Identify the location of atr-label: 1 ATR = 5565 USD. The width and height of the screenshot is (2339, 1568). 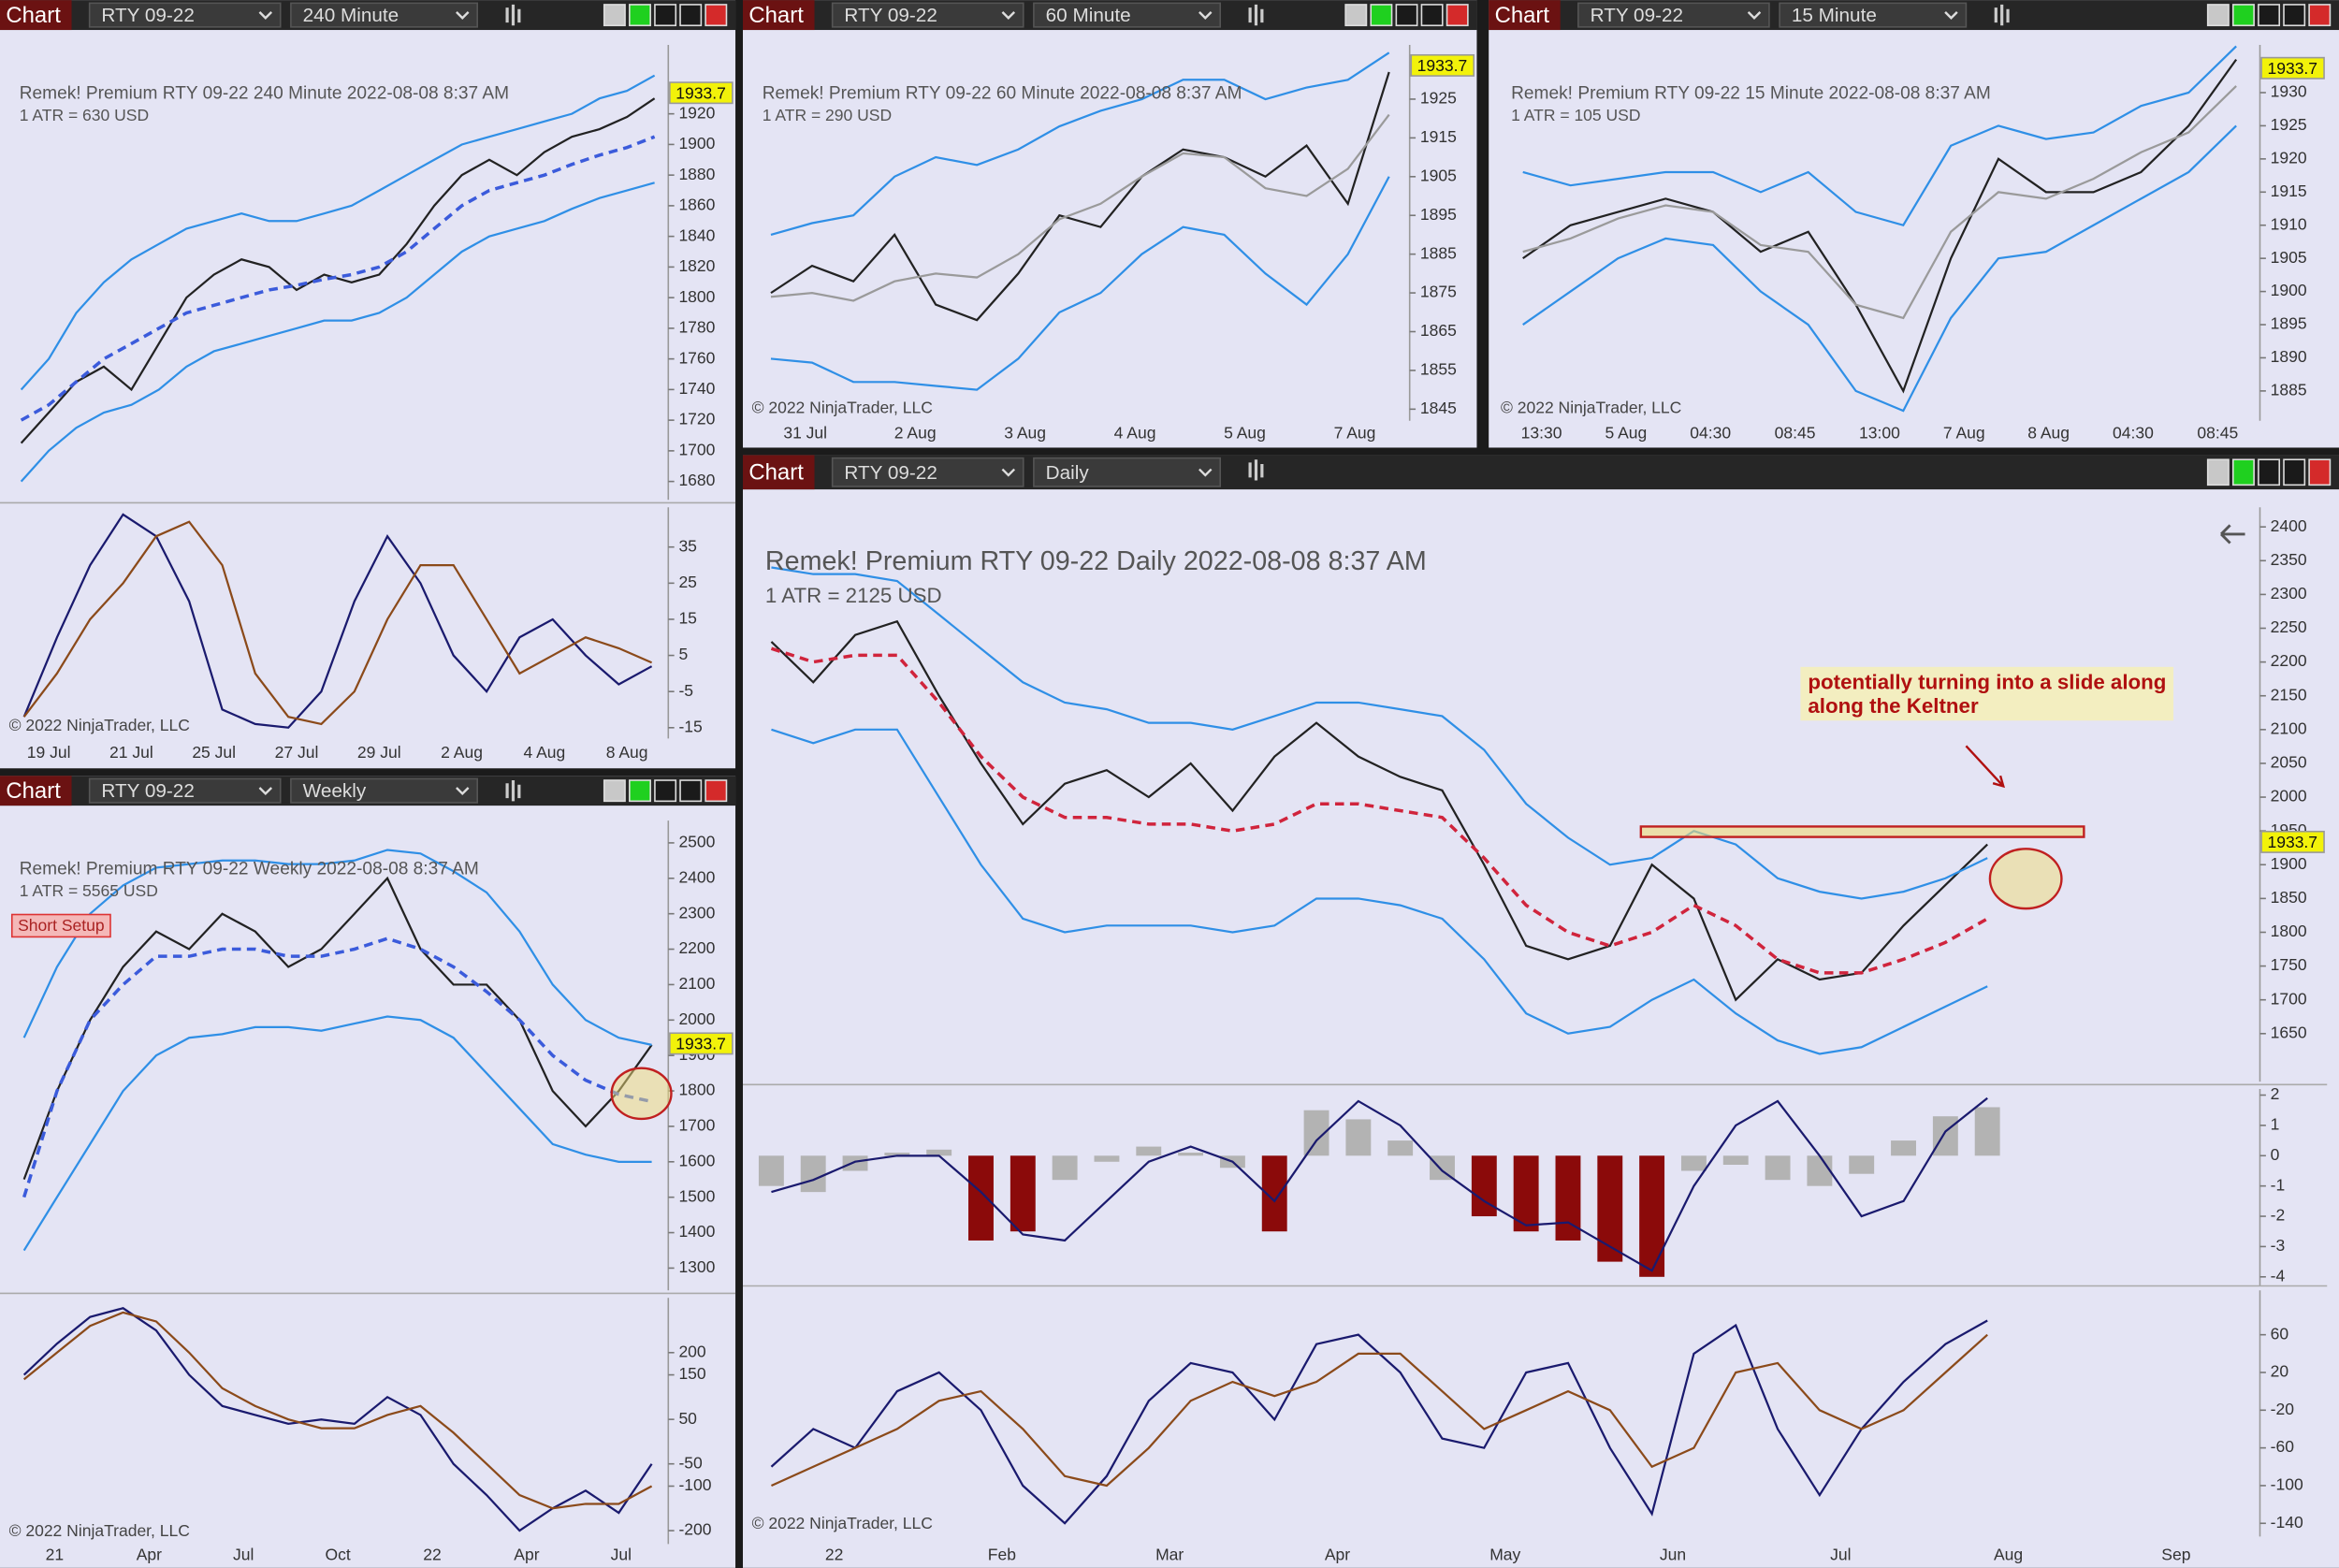
(89, 891).